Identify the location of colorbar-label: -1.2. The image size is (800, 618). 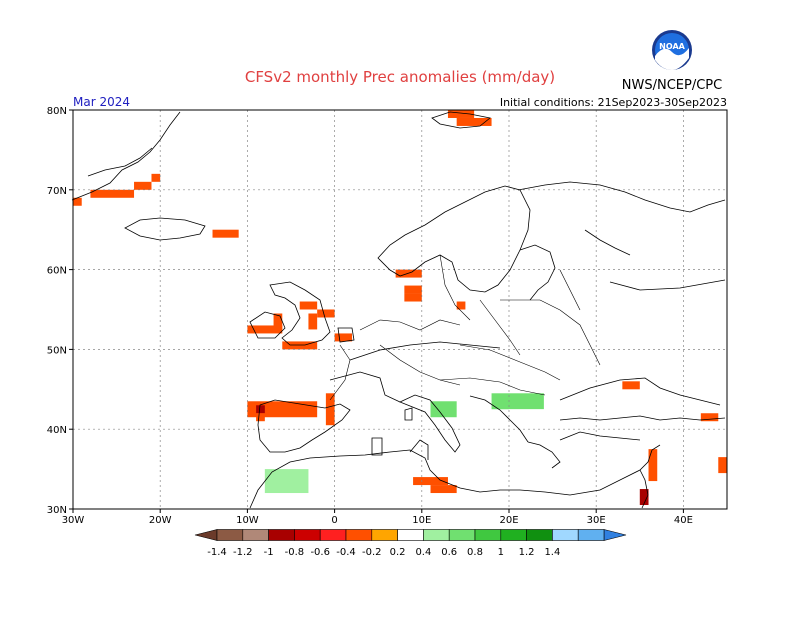
(243, 552).